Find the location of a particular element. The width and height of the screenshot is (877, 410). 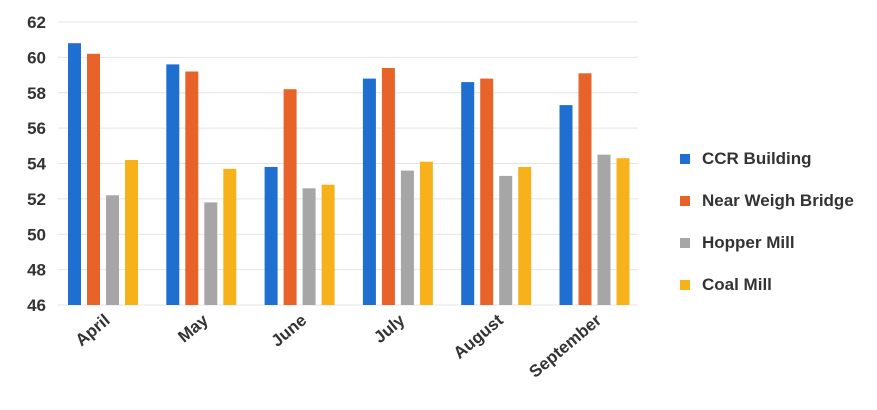

bar-ccr-building-june is located at coordinates (271, 236).